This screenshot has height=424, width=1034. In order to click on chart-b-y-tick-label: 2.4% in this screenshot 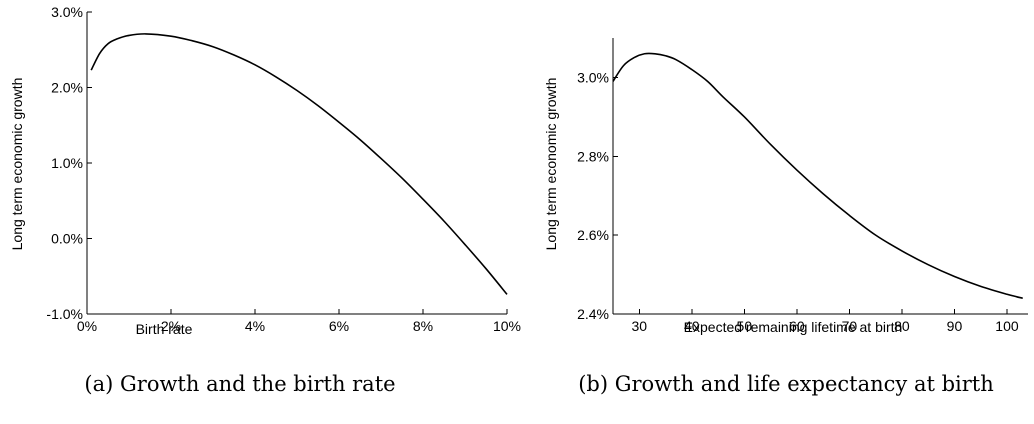, I will do `click(593, 314)`.